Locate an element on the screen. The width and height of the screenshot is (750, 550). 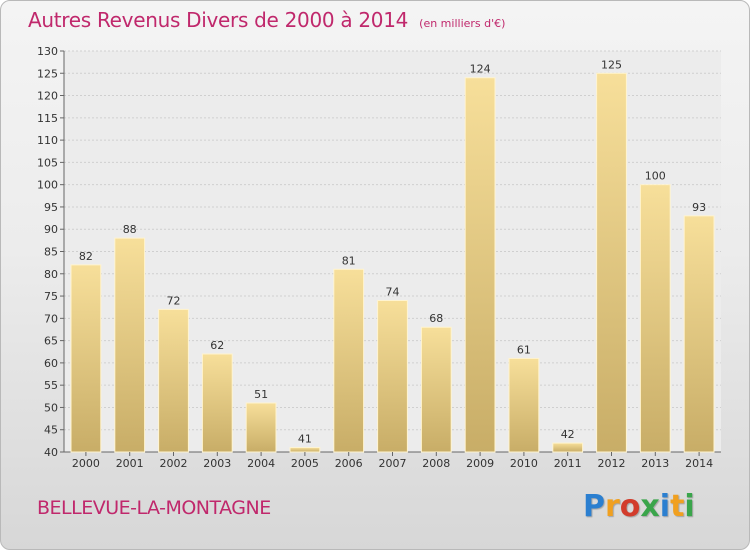
y-tick-label: 70 is located at coordinates (51, 318).